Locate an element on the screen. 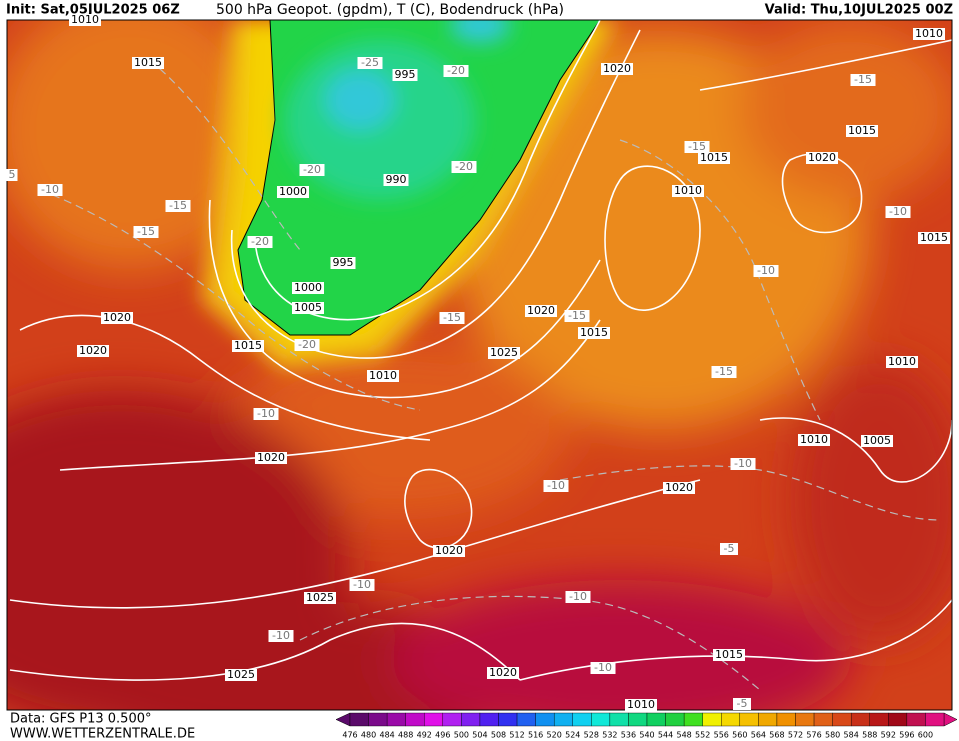 The height and width of the screenshot is (741, 959). colorbar-label: 524 is located at coordinates (572, 735).